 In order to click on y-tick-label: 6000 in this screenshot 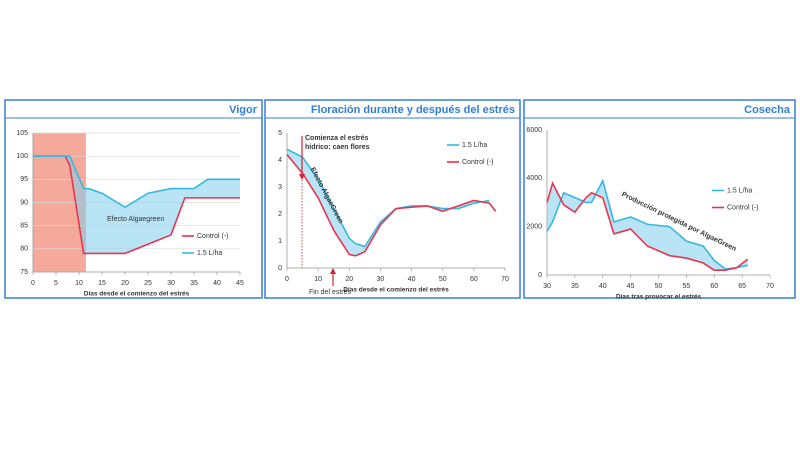, I will do `click(534, 130)`.